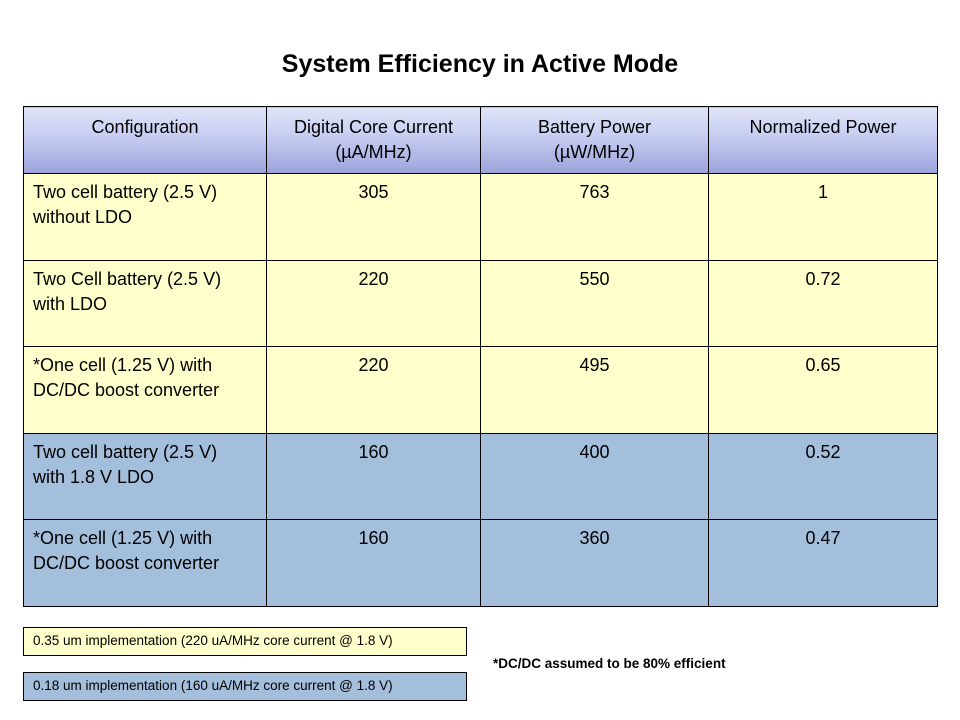 The height and width of the screenshot is (720, 960). Describe the element at coordinates (480, 64) in the screenshot. I see `page-title: System Efficiency in Active Mode` at that location.